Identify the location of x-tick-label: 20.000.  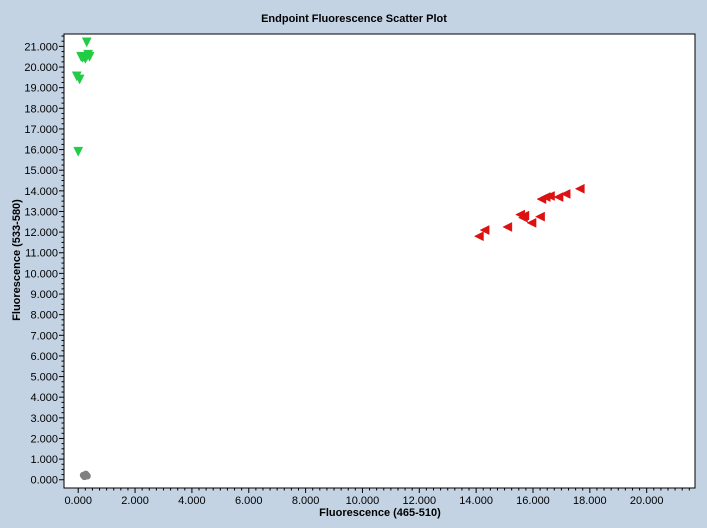
(647, 501).